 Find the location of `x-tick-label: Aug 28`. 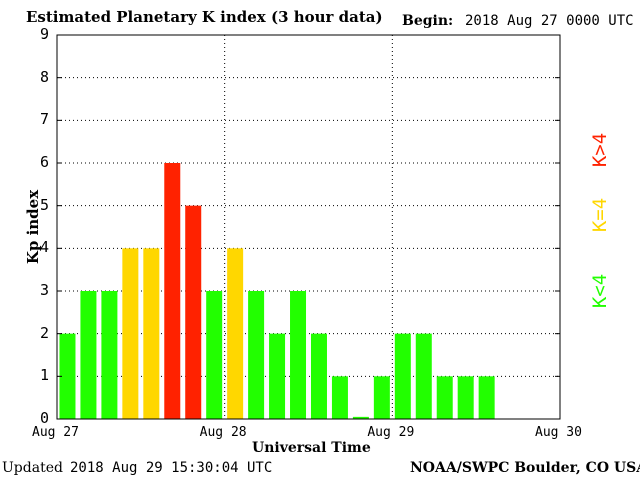

x-tick-label: Aug 28 is located at coordinates (223, 432).